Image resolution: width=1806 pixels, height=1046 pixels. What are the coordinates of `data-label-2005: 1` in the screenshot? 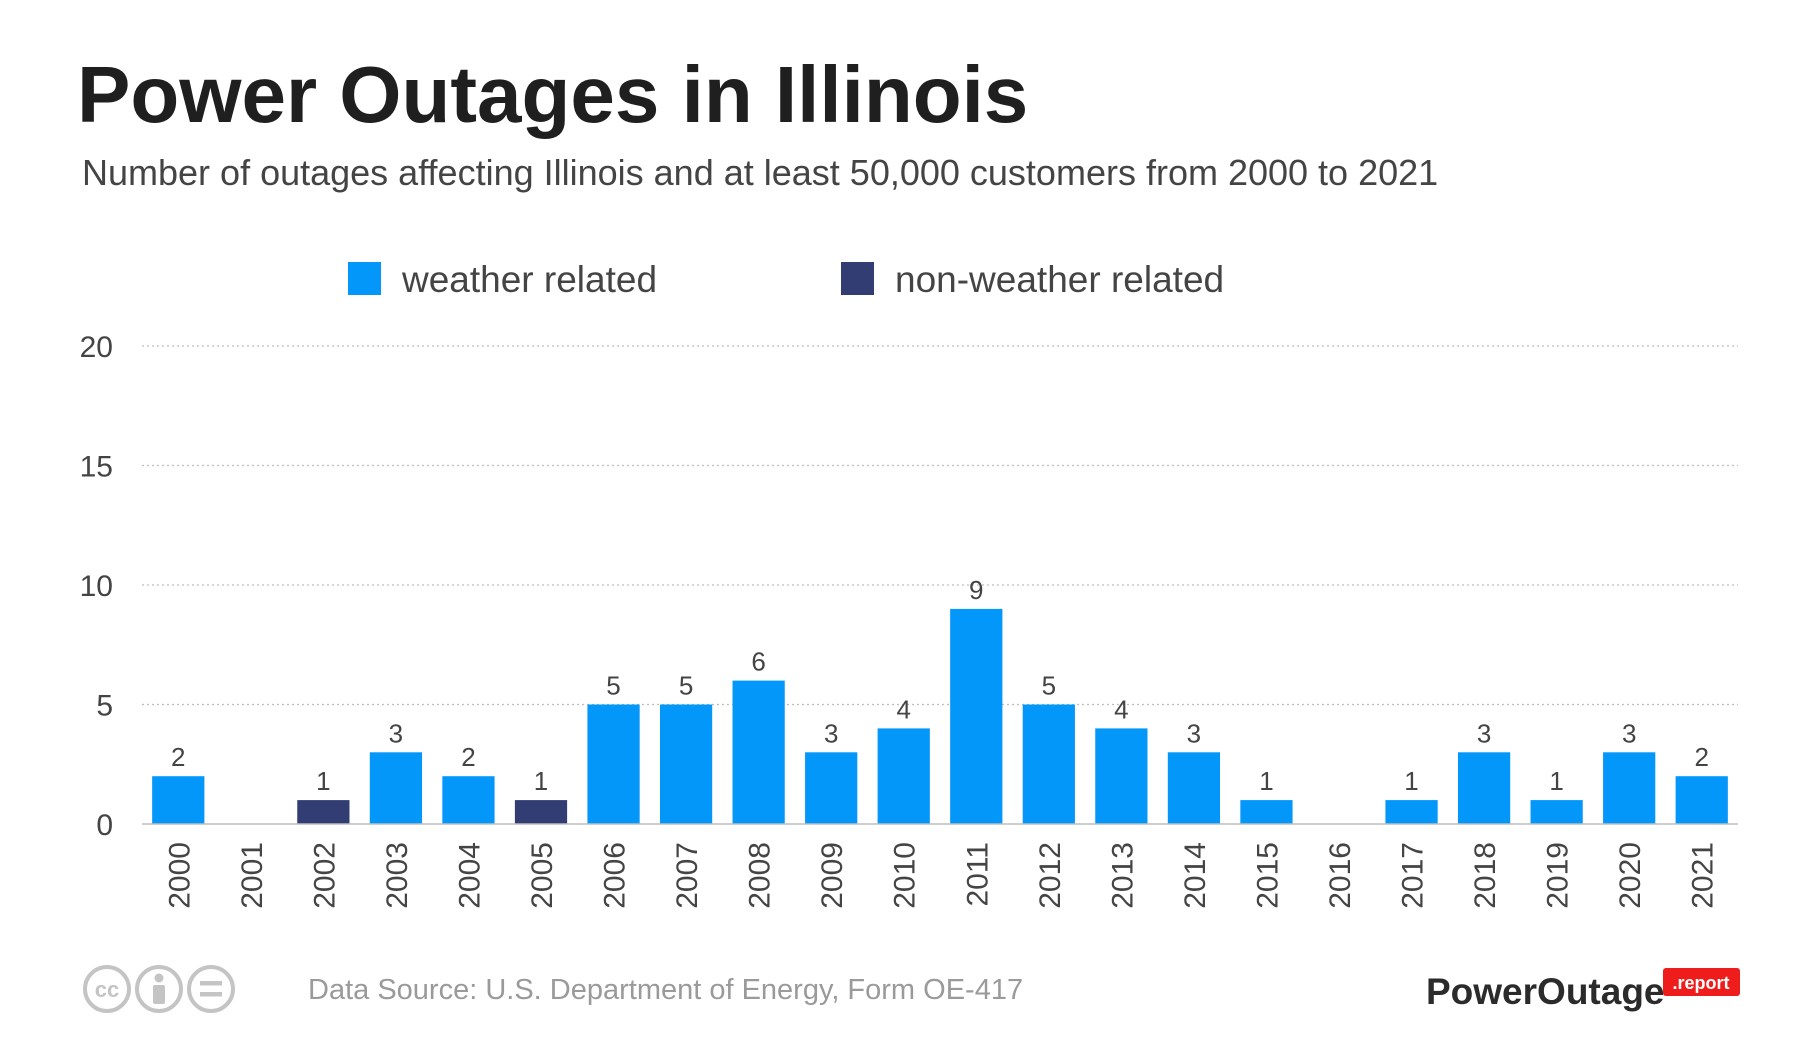 It's located at (541, 781).